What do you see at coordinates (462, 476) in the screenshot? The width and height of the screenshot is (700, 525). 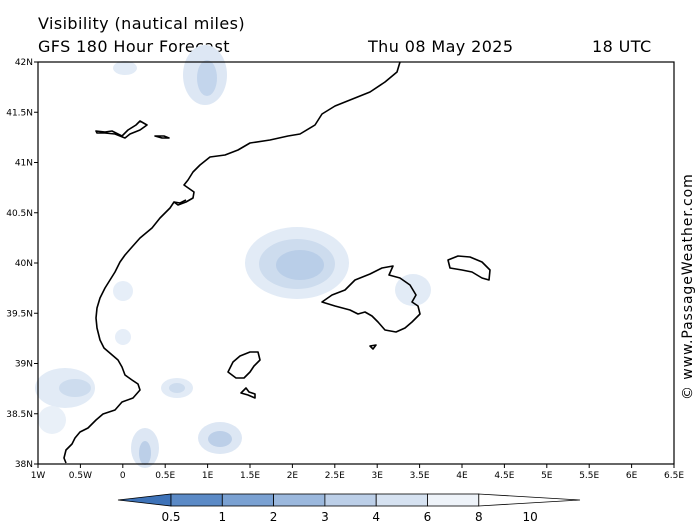 I see `lon-label: 4E` at bounding box center [462, 476].